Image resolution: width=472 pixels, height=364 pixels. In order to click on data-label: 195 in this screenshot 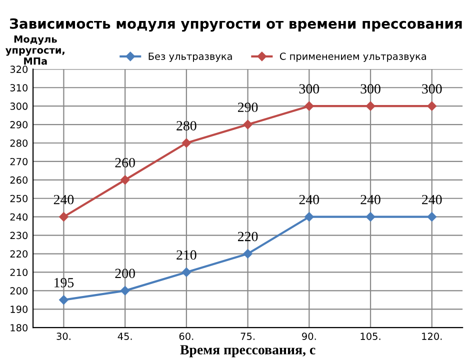, I will do `click(64, 283)`.